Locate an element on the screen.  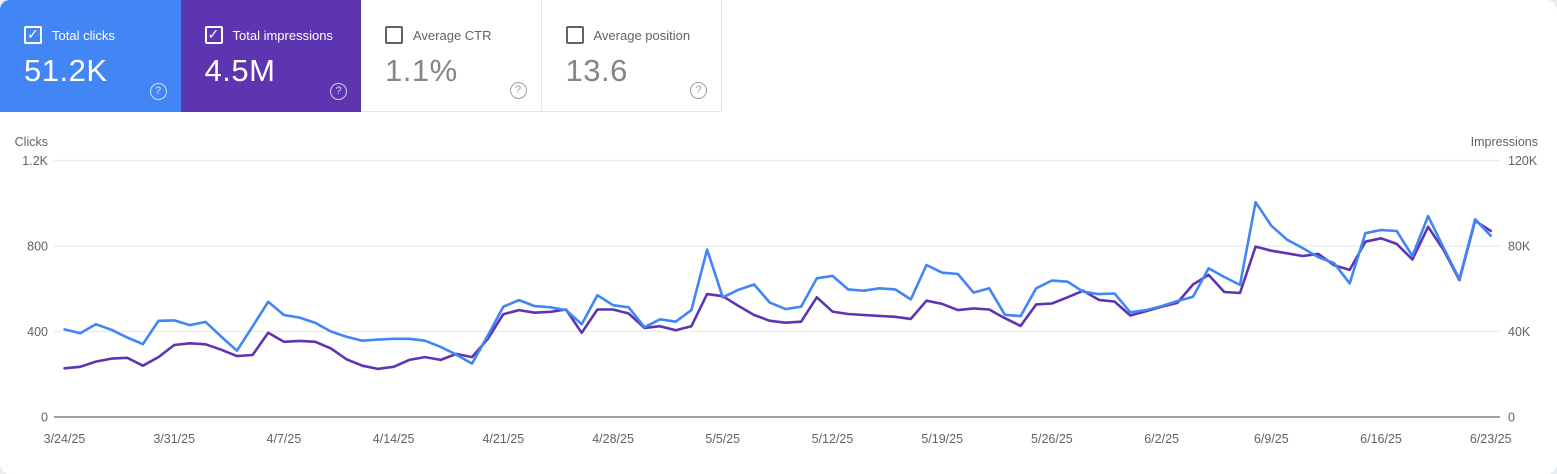
metric-card-total-clicks: Total clicks 51.2K ? is located at coordinates (90, 56).